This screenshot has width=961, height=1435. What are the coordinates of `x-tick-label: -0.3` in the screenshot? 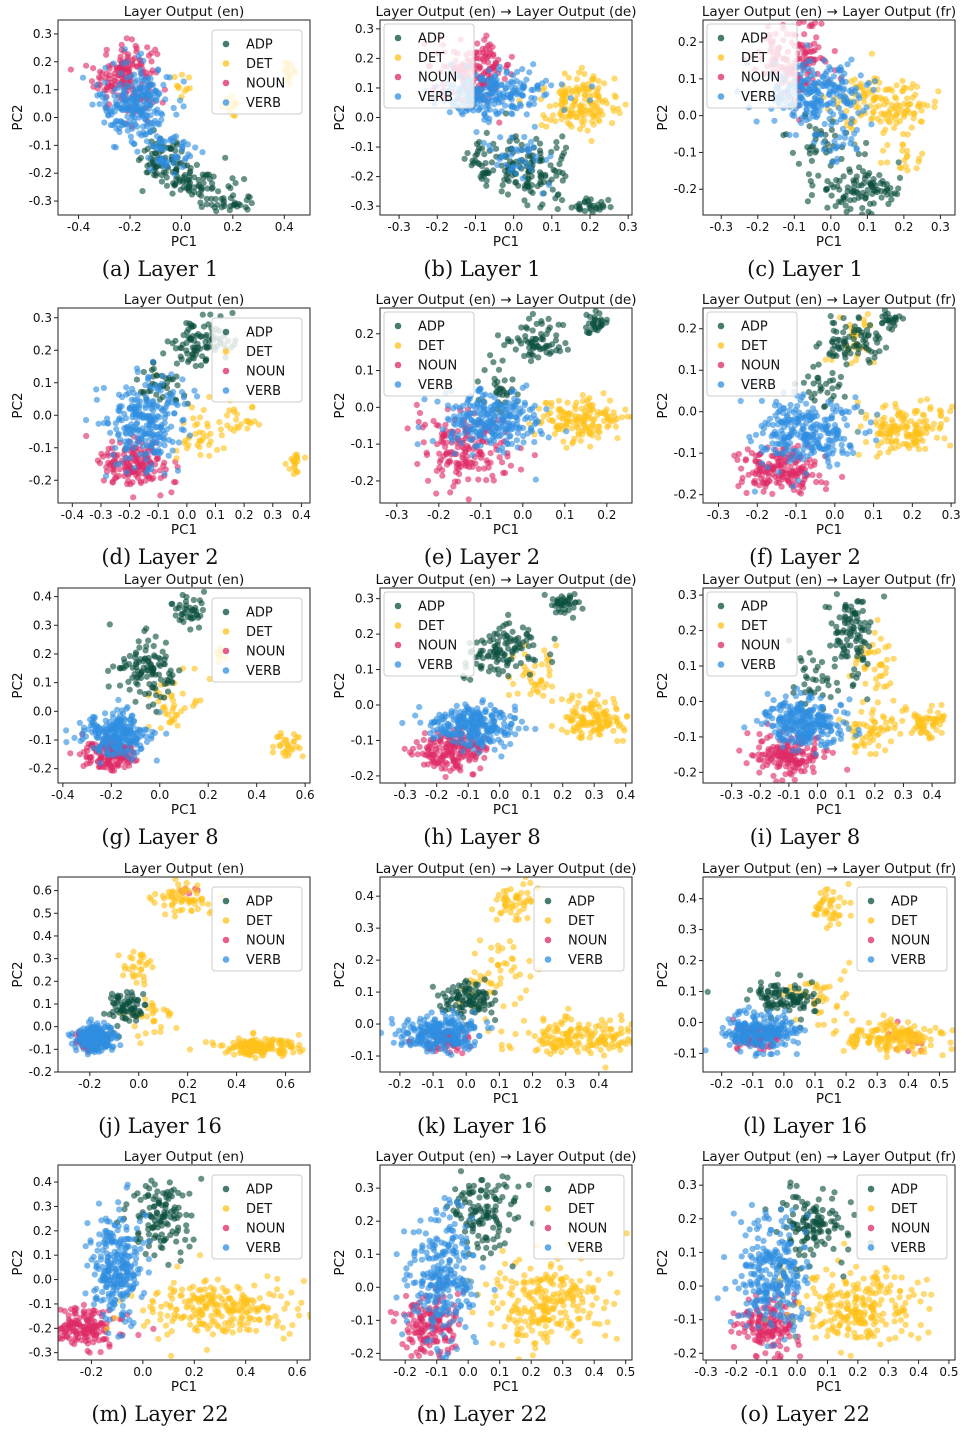 It's located at (718, 515).